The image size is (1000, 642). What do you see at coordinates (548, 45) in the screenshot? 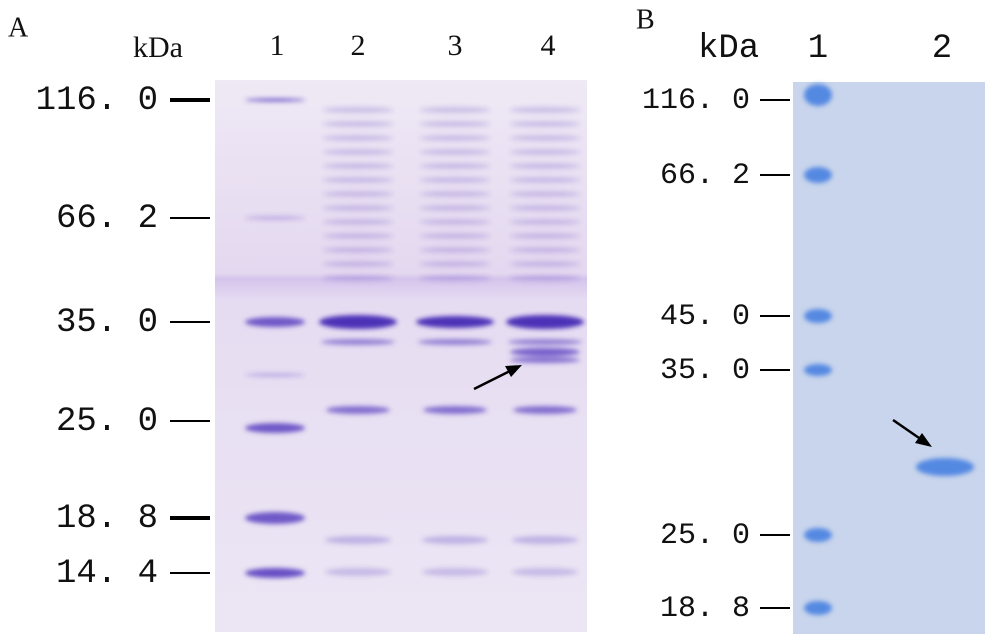
I see `lane-label: 4` at bounding box center [548, 45].